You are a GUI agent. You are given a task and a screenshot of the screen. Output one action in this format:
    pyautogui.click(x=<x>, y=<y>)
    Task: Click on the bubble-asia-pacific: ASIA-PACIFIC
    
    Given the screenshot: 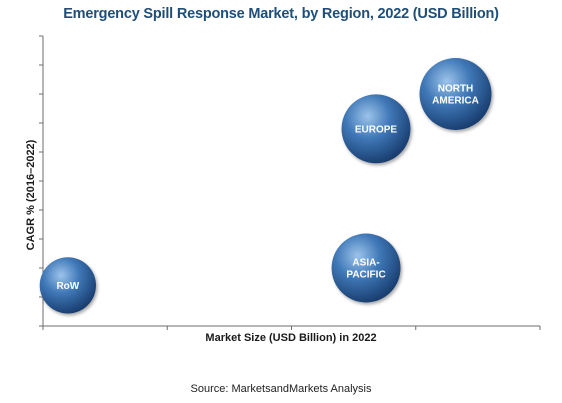 What is the action you would take?
    pyautogui.click(x=366, y=268)
    